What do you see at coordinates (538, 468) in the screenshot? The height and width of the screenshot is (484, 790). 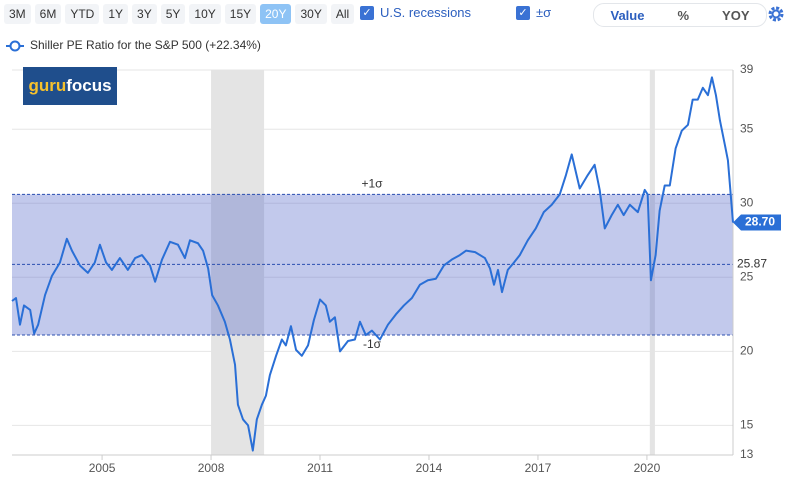 I see `x-tick-label: 2017` at bounding box center [538, 468].